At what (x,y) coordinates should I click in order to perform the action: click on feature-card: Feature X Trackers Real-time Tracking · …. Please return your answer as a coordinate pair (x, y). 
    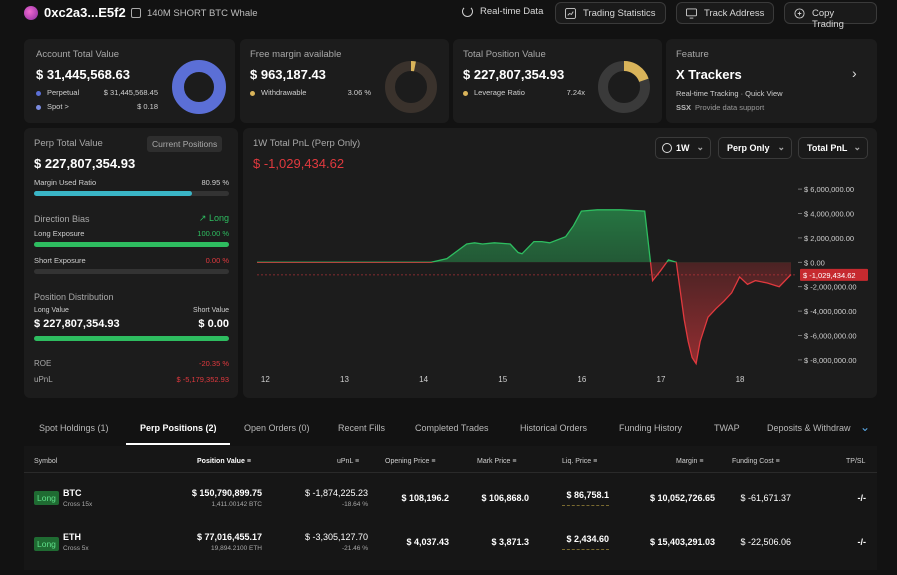
    Looking at the image, I should click on (771, 81).